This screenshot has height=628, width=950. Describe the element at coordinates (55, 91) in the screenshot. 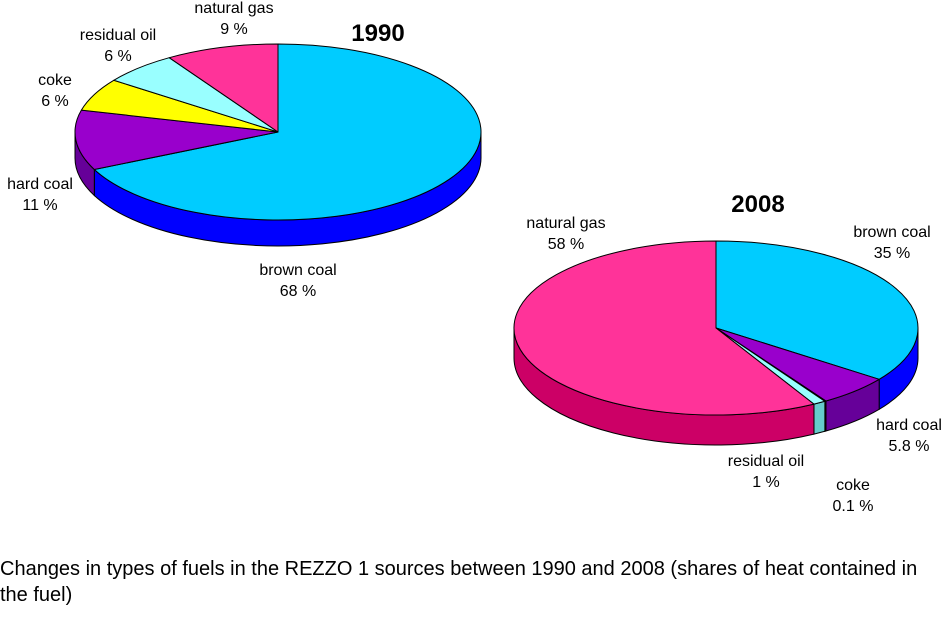

I see `slice-label-coke: coke 6 %` at that location.